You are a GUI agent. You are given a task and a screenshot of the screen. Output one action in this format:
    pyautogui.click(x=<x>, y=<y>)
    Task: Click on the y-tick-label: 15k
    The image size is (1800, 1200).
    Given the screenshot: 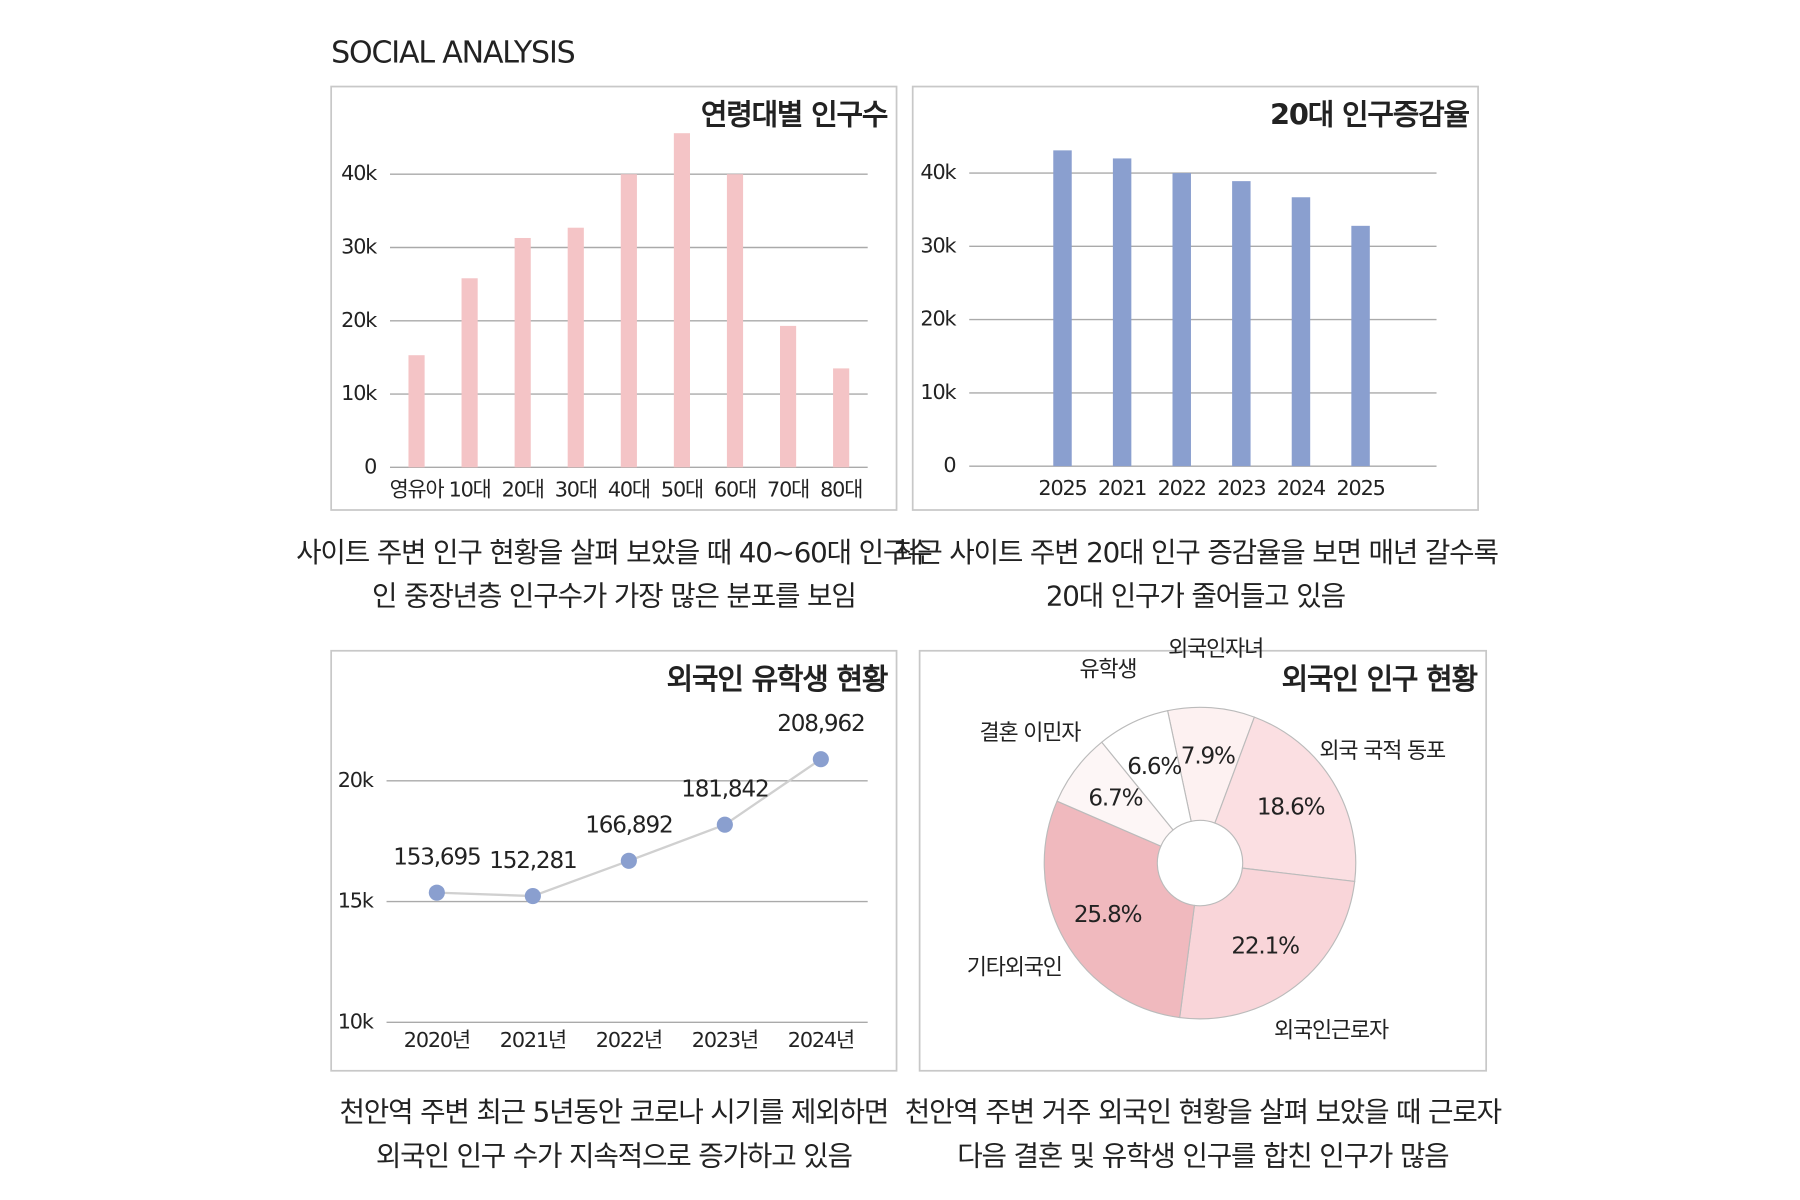 What is the action you would take?
    pyautogui.click(x=356, y=901)
    